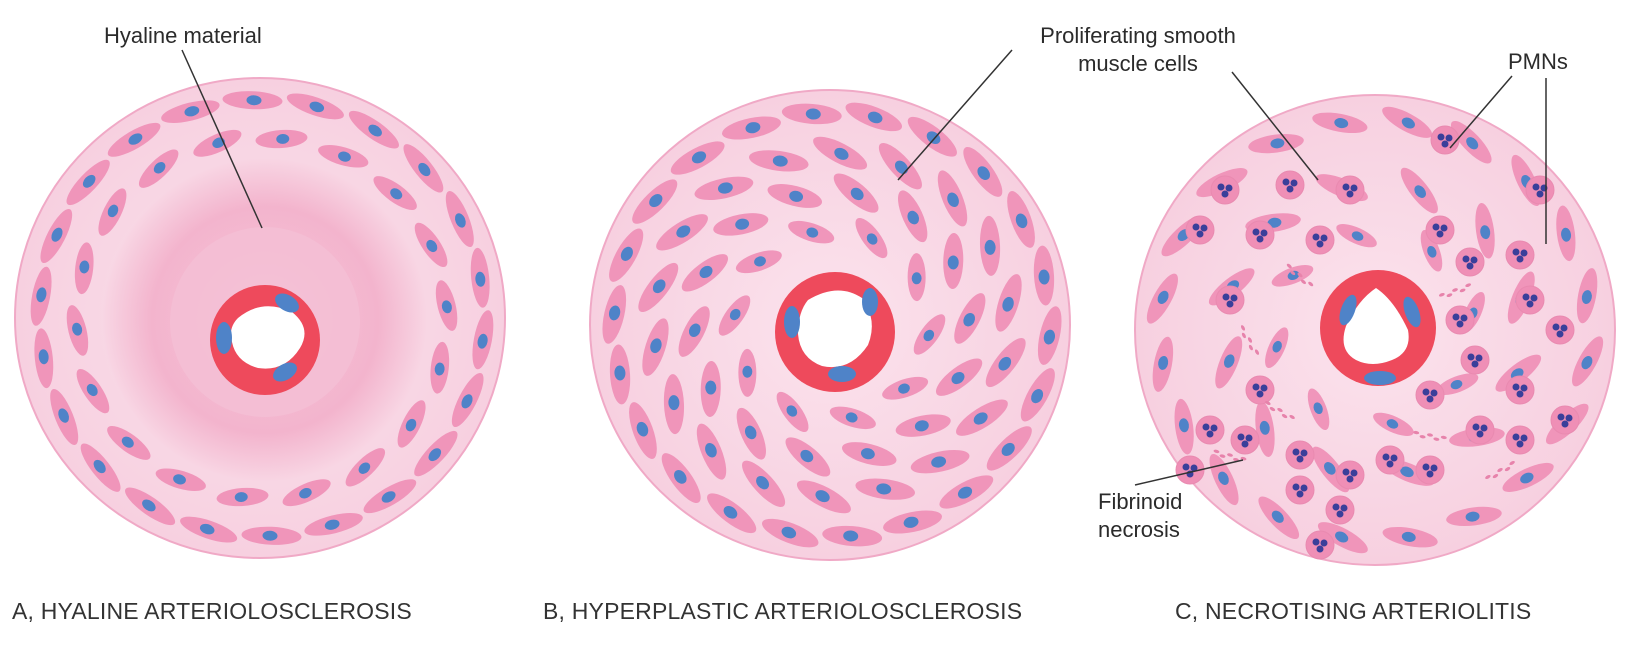  I want to click on label-necrosis: necrosis, so click(1139, 529).